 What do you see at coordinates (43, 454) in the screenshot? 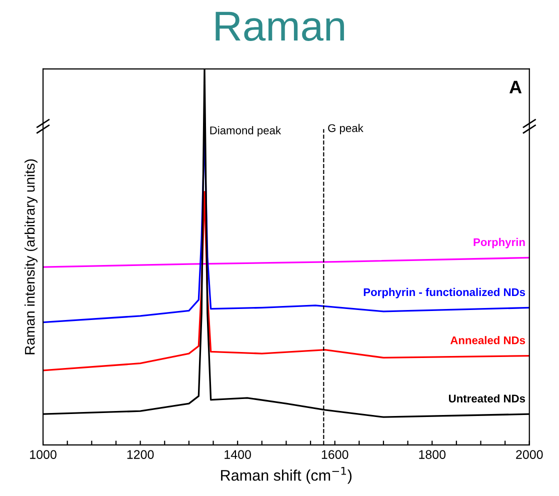
I see `x-tick-label: 1000` at bounding box center [43, 454].